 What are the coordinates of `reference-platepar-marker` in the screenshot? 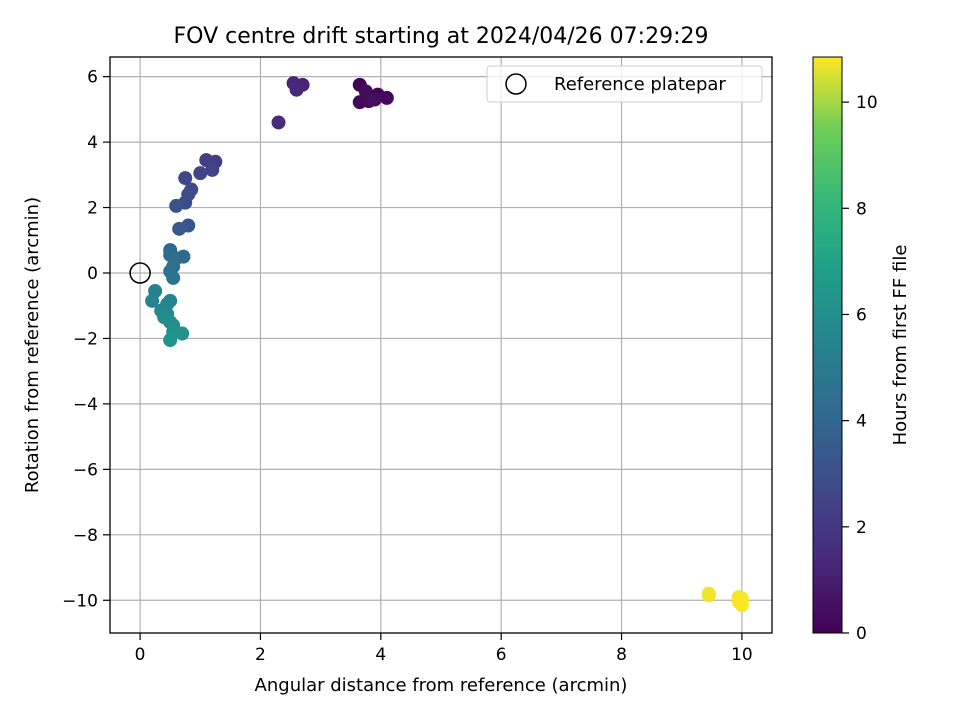 It's located at (140, 273).